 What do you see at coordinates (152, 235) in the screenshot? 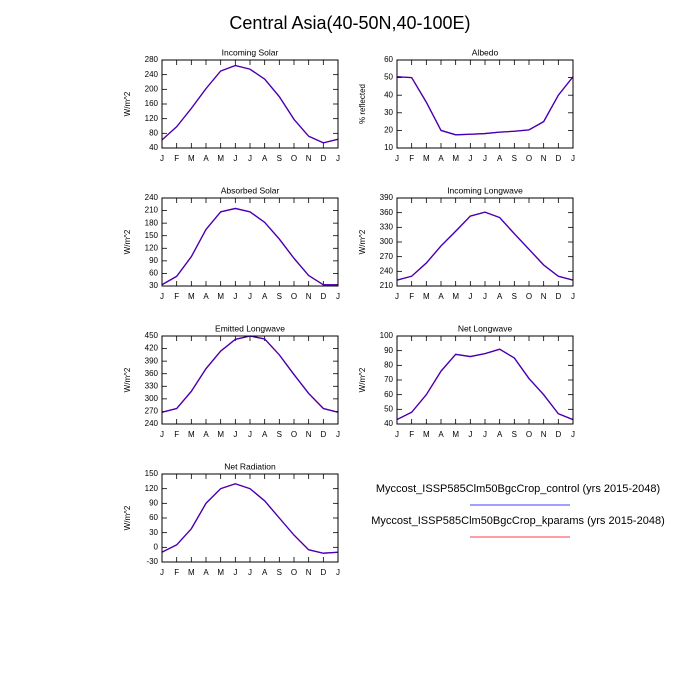
I see `y-tick-label: 150` at bounding box center [152, 235].